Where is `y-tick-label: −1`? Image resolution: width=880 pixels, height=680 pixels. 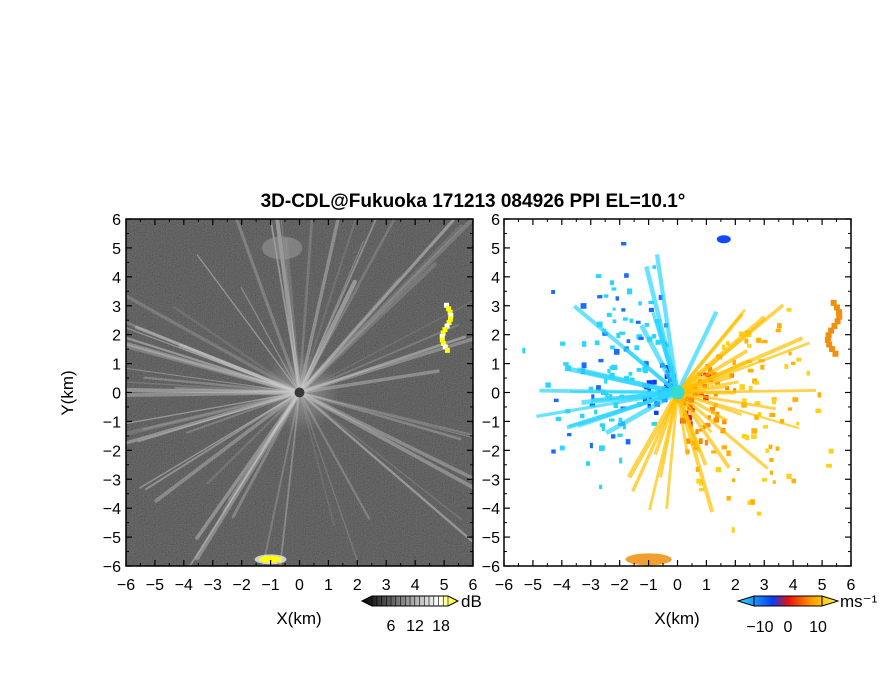 y-tick-label: −1 is located at coordinates (112, 422).